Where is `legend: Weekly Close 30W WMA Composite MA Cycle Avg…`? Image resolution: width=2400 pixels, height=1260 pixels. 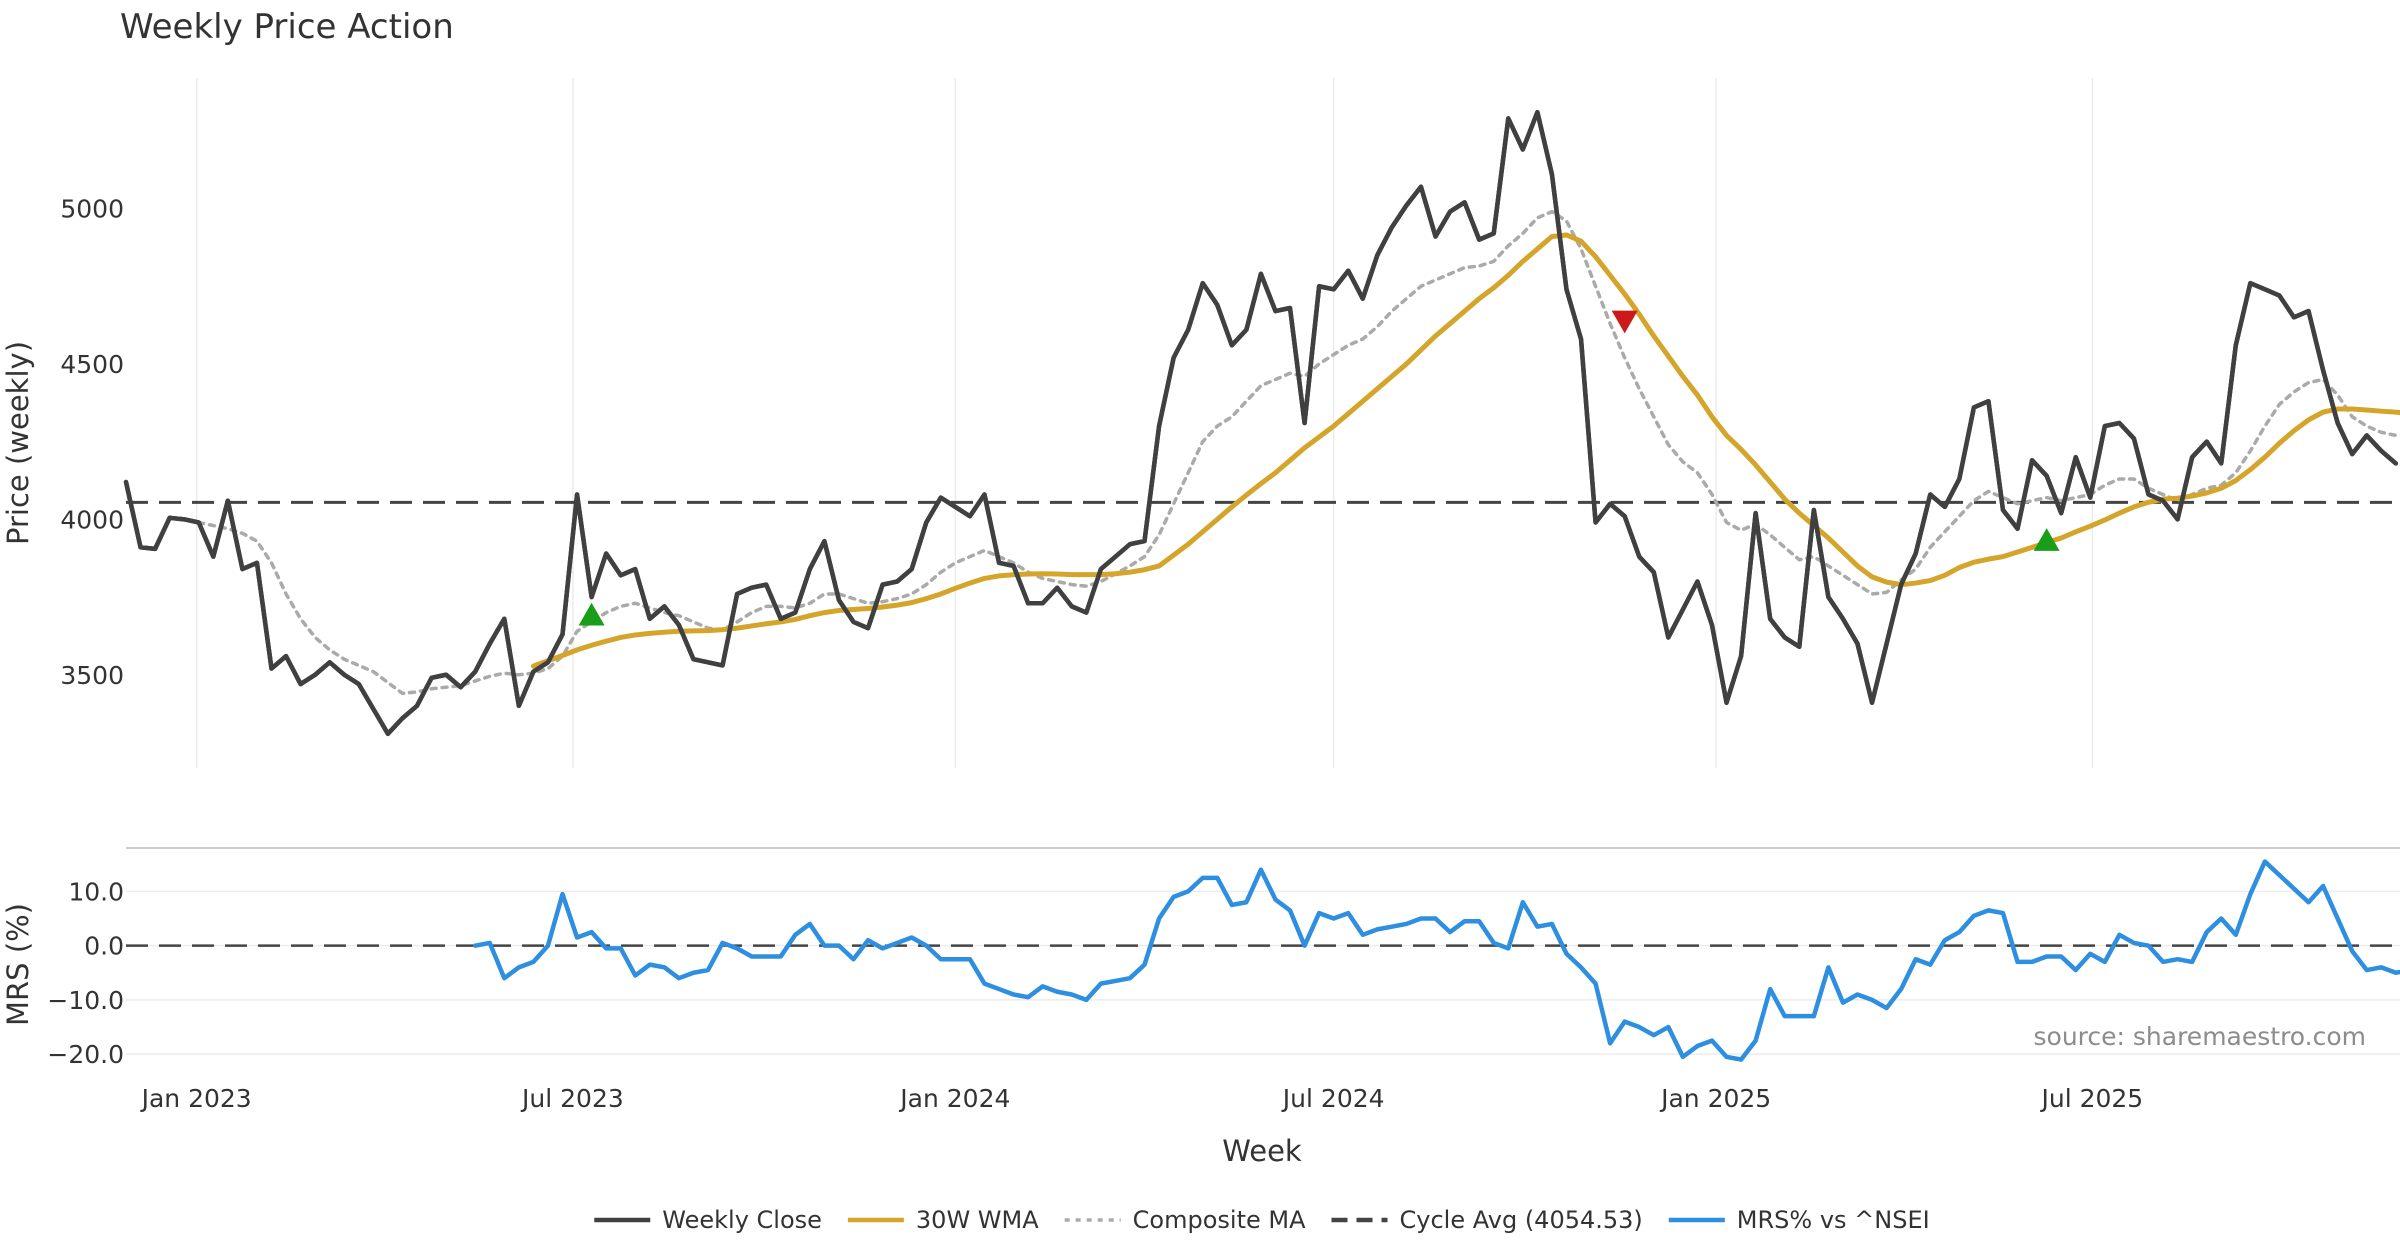 legend: Weekly Close 30W WMA Composite MA Cycle Avg… is located at coordinates (1262, 1220).